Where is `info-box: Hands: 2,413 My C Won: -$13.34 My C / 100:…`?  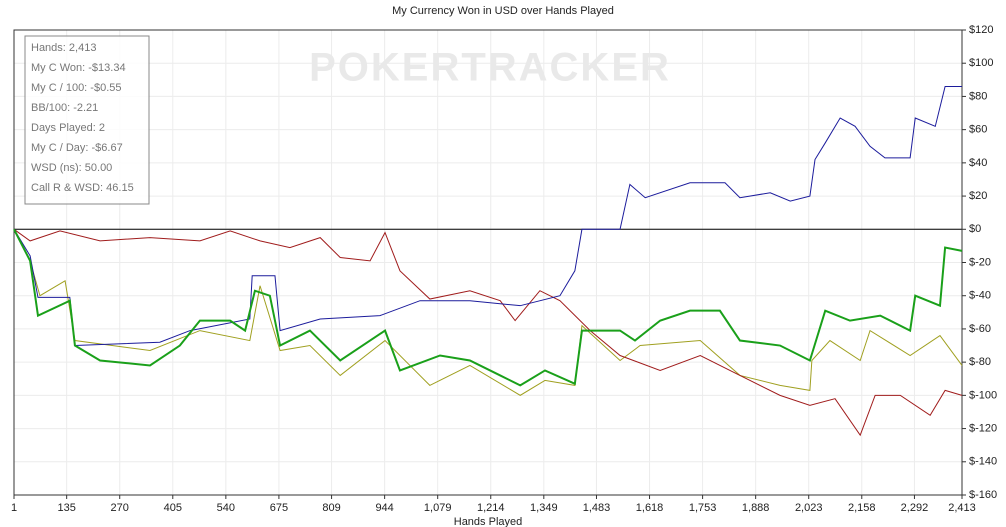 info-box: Hands: 2,413 My C Won: -$13.34 My C / 100:… is located at coordinates (87, 120).